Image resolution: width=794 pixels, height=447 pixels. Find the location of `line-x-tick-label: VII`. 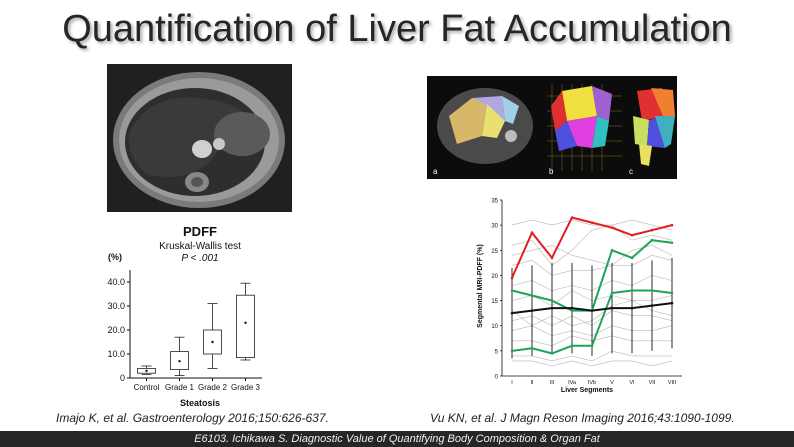

line-x-tick-label: VII is located at coordinates (652, 383).